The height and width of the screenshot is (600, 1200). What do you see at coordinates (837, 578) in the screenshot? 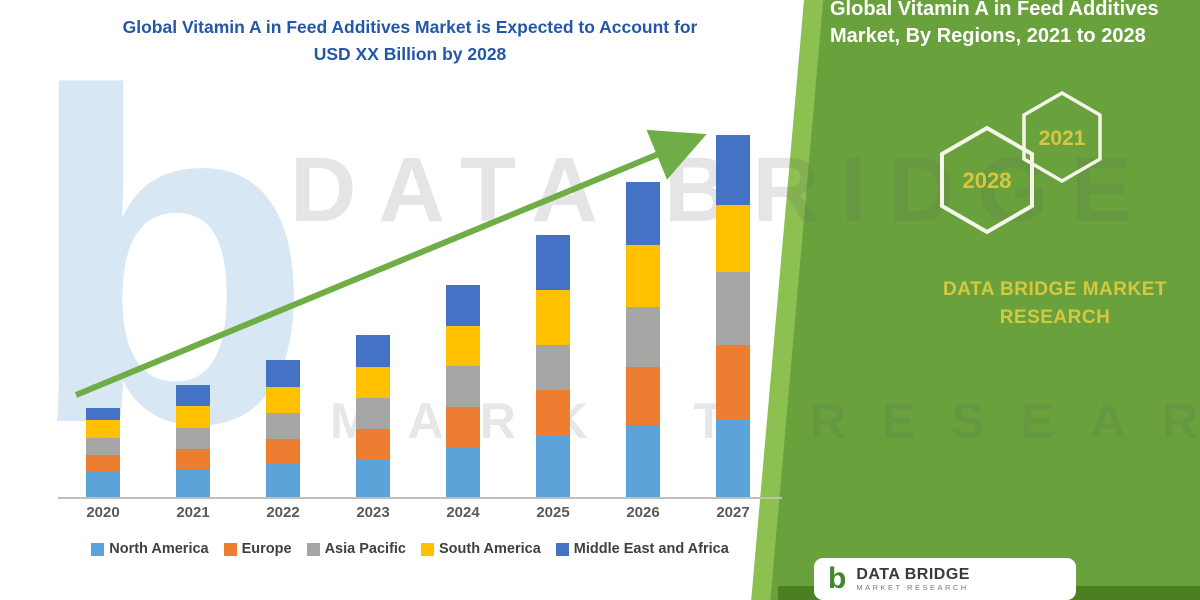
I see `data-bridge-logo-icon: b` at bounding box center [837, 578].